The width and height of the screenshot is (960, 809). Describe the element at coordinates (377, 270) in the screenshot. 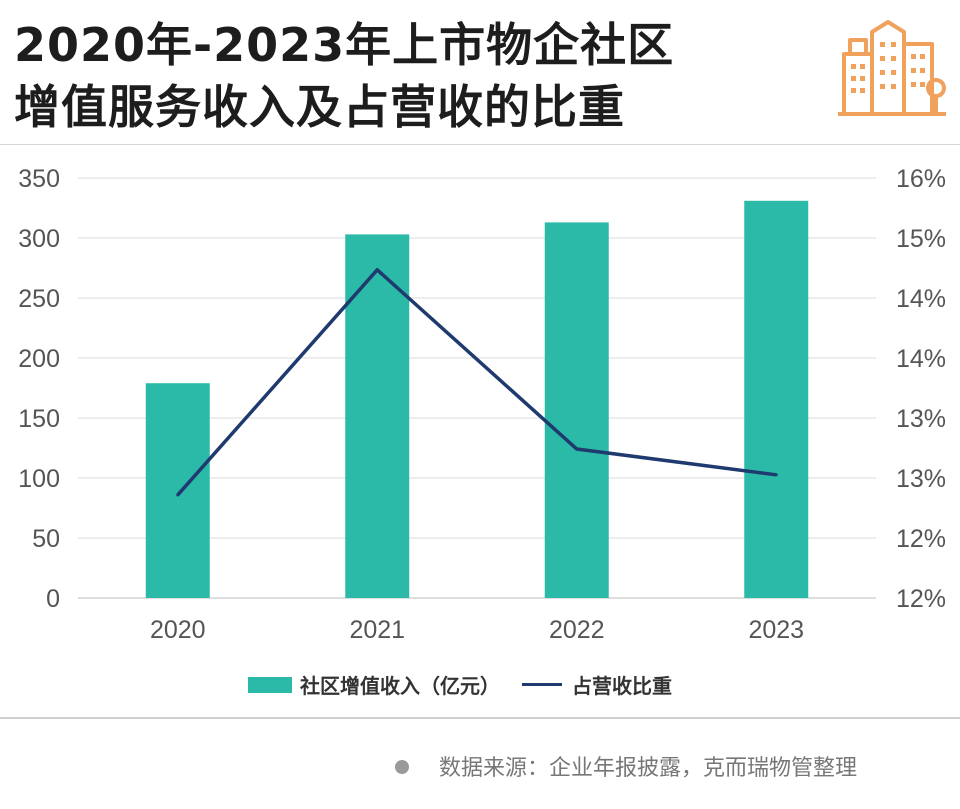

I see `ratio-point-2021` at that location.